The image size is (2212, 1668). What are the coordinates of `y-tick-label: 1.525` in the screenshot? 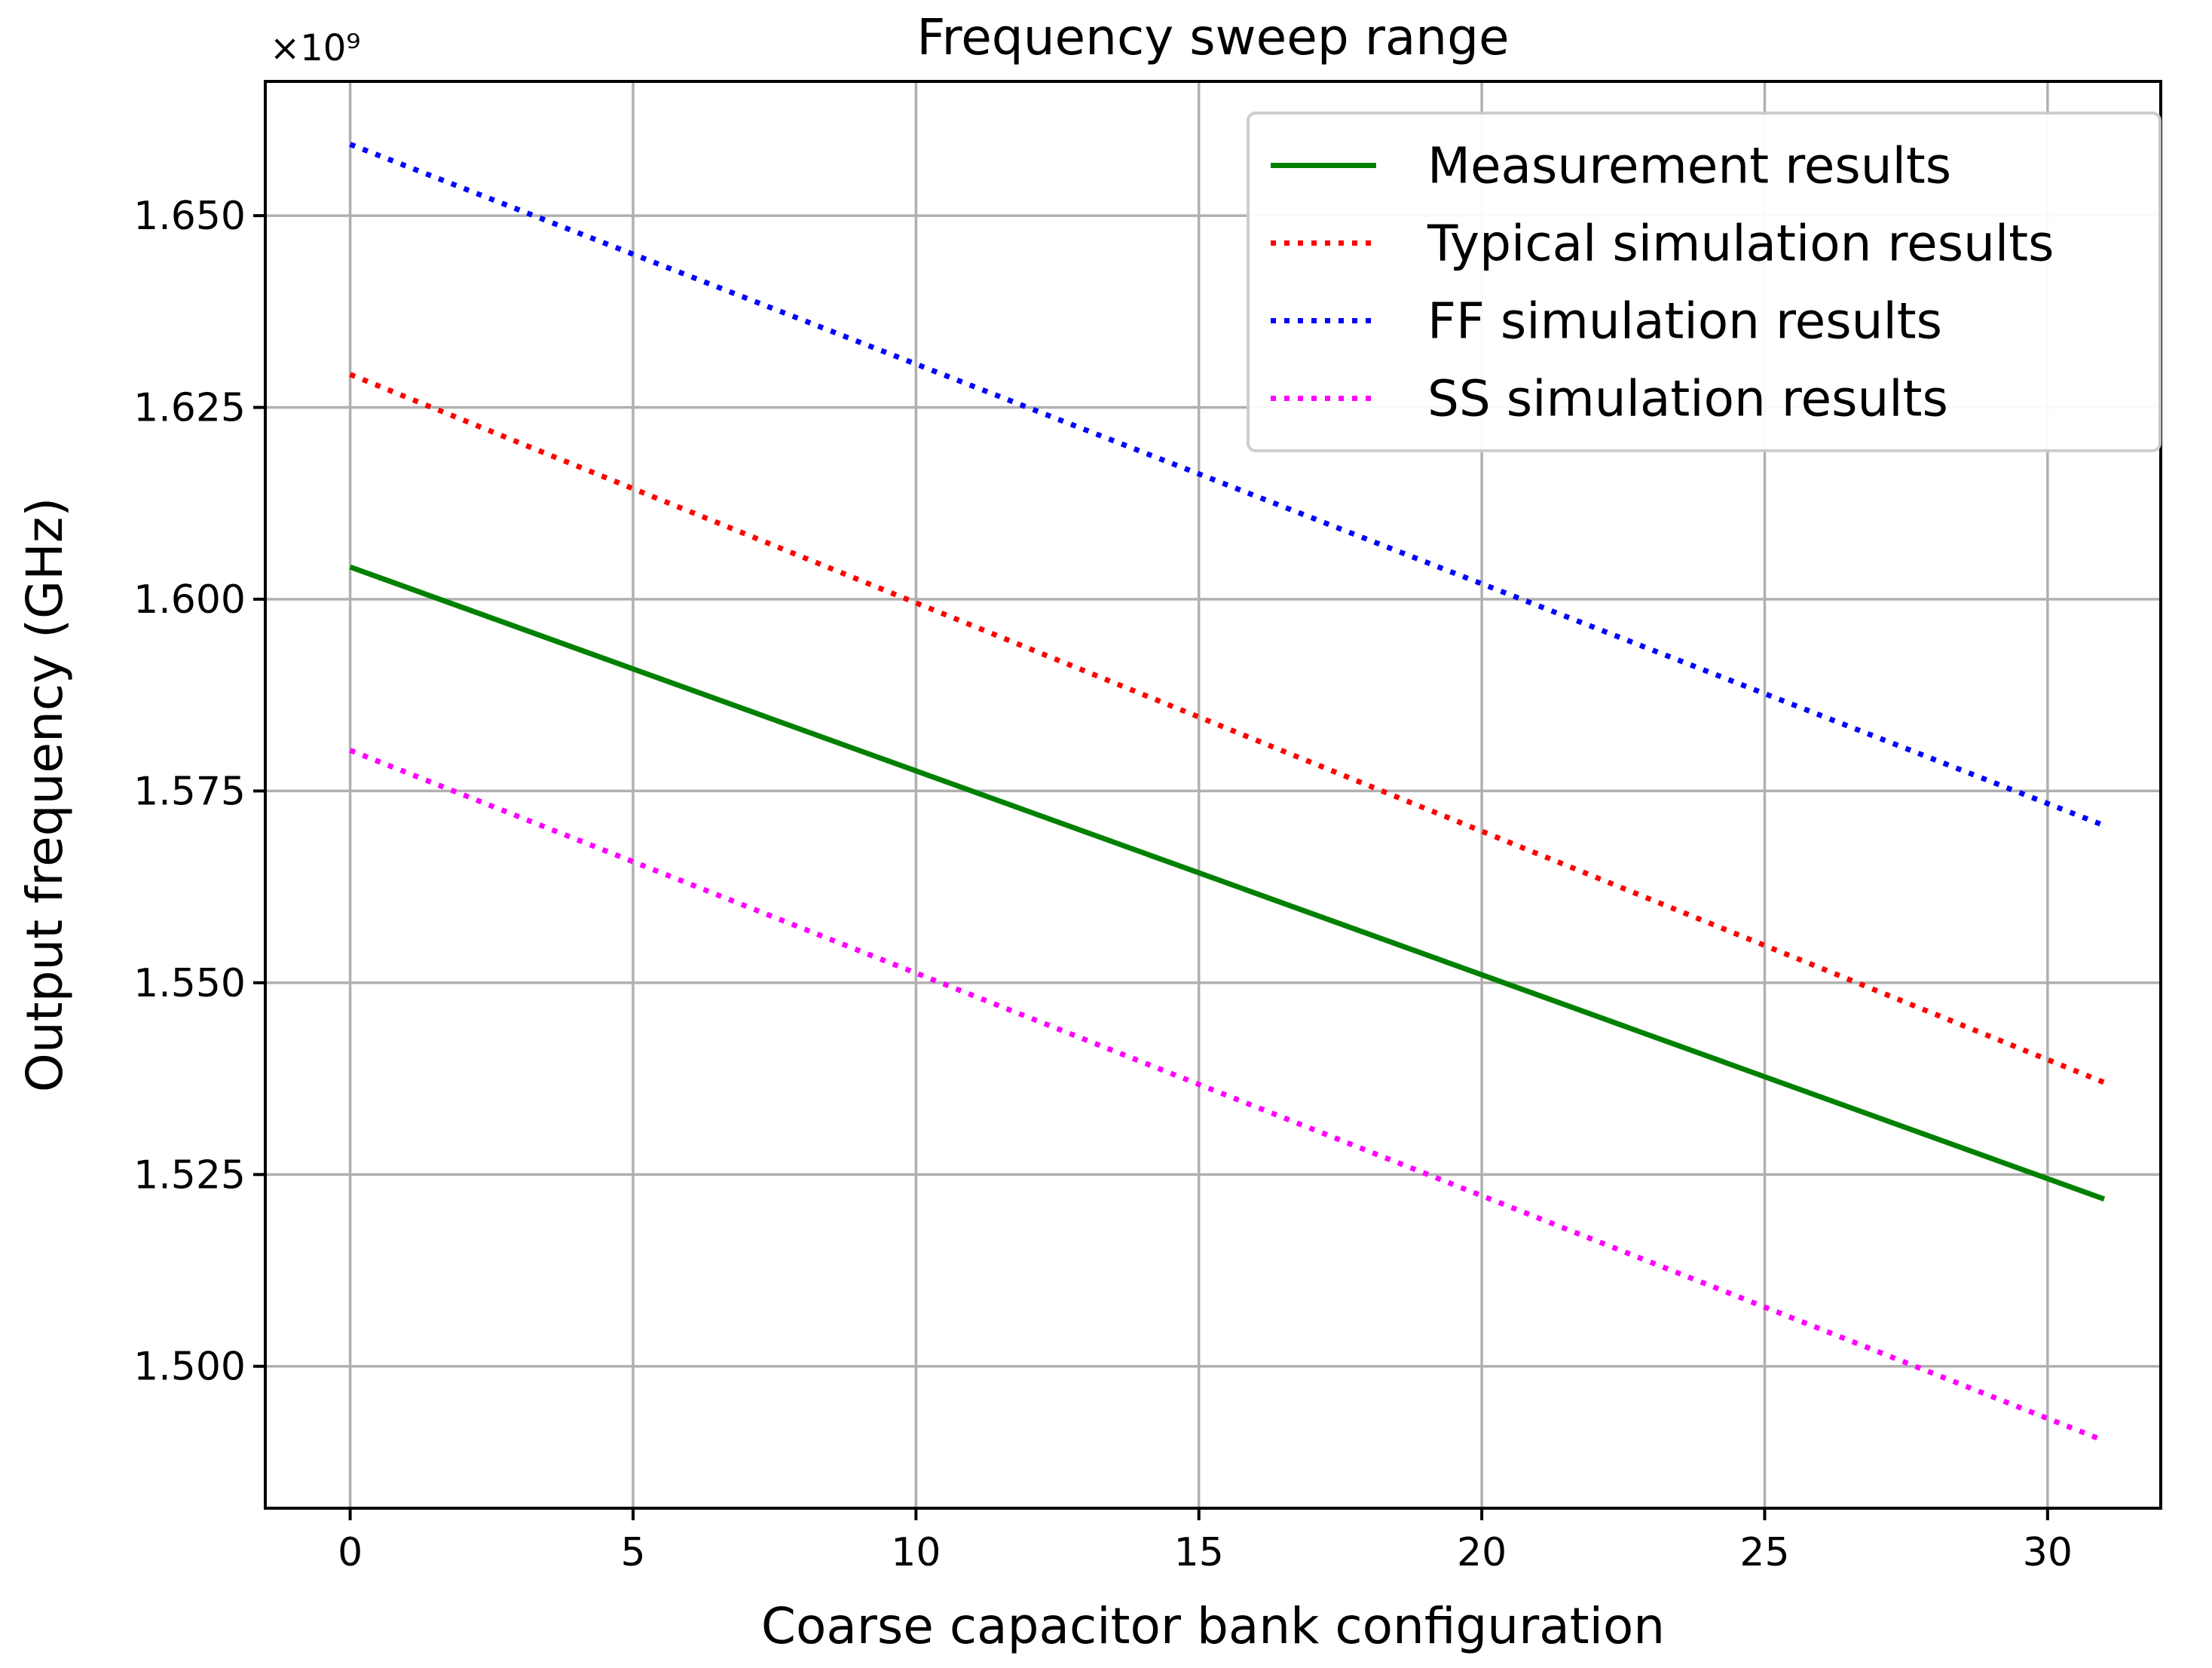 It's located at (190, 1175).